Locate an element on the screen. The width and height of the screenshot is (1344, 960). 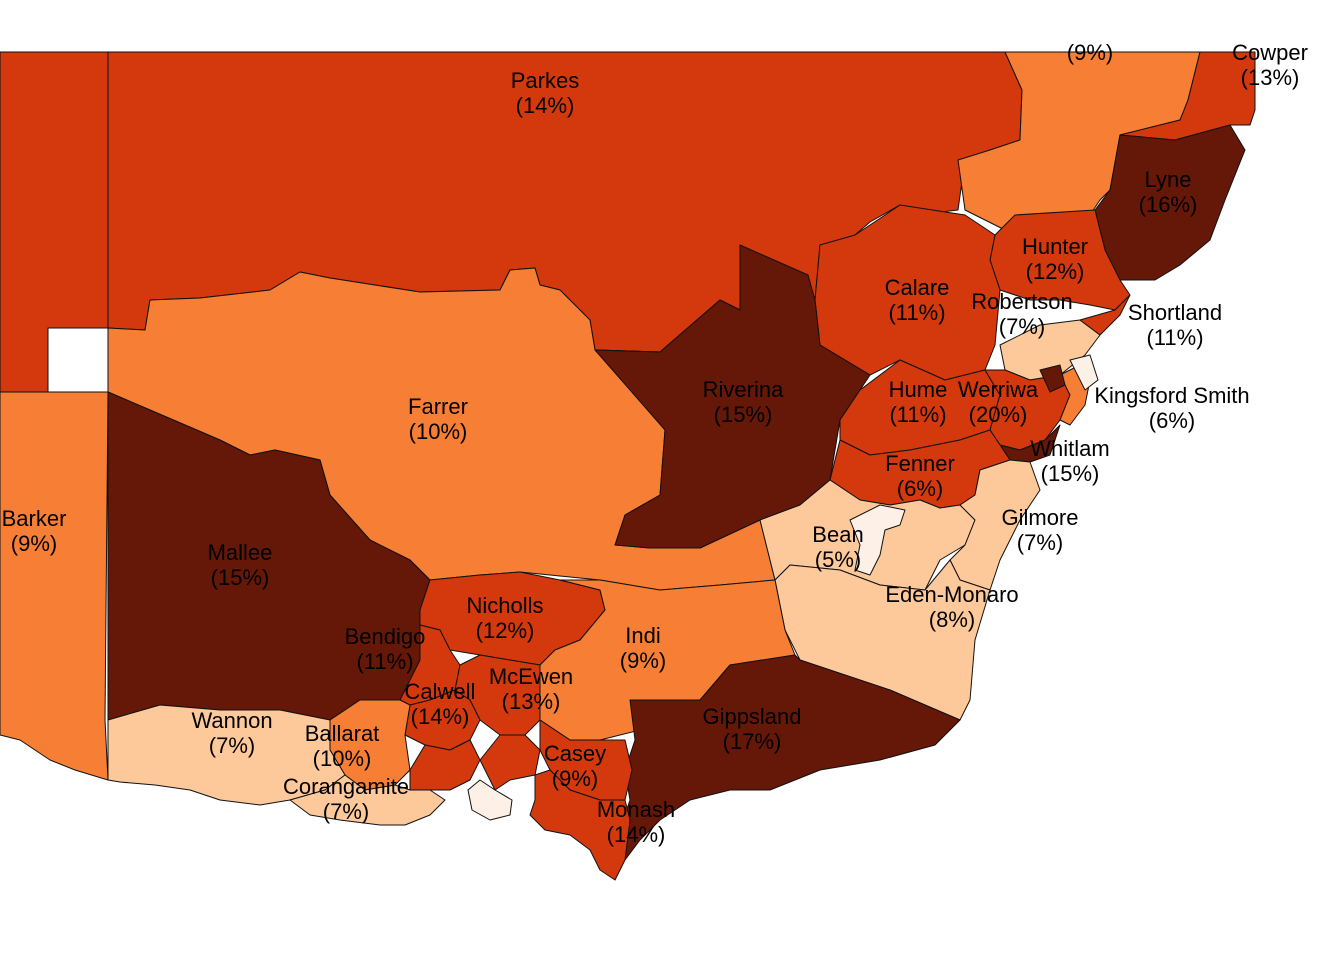
label-farrer: Farrer (10%) is located at coordinates (438, 419).